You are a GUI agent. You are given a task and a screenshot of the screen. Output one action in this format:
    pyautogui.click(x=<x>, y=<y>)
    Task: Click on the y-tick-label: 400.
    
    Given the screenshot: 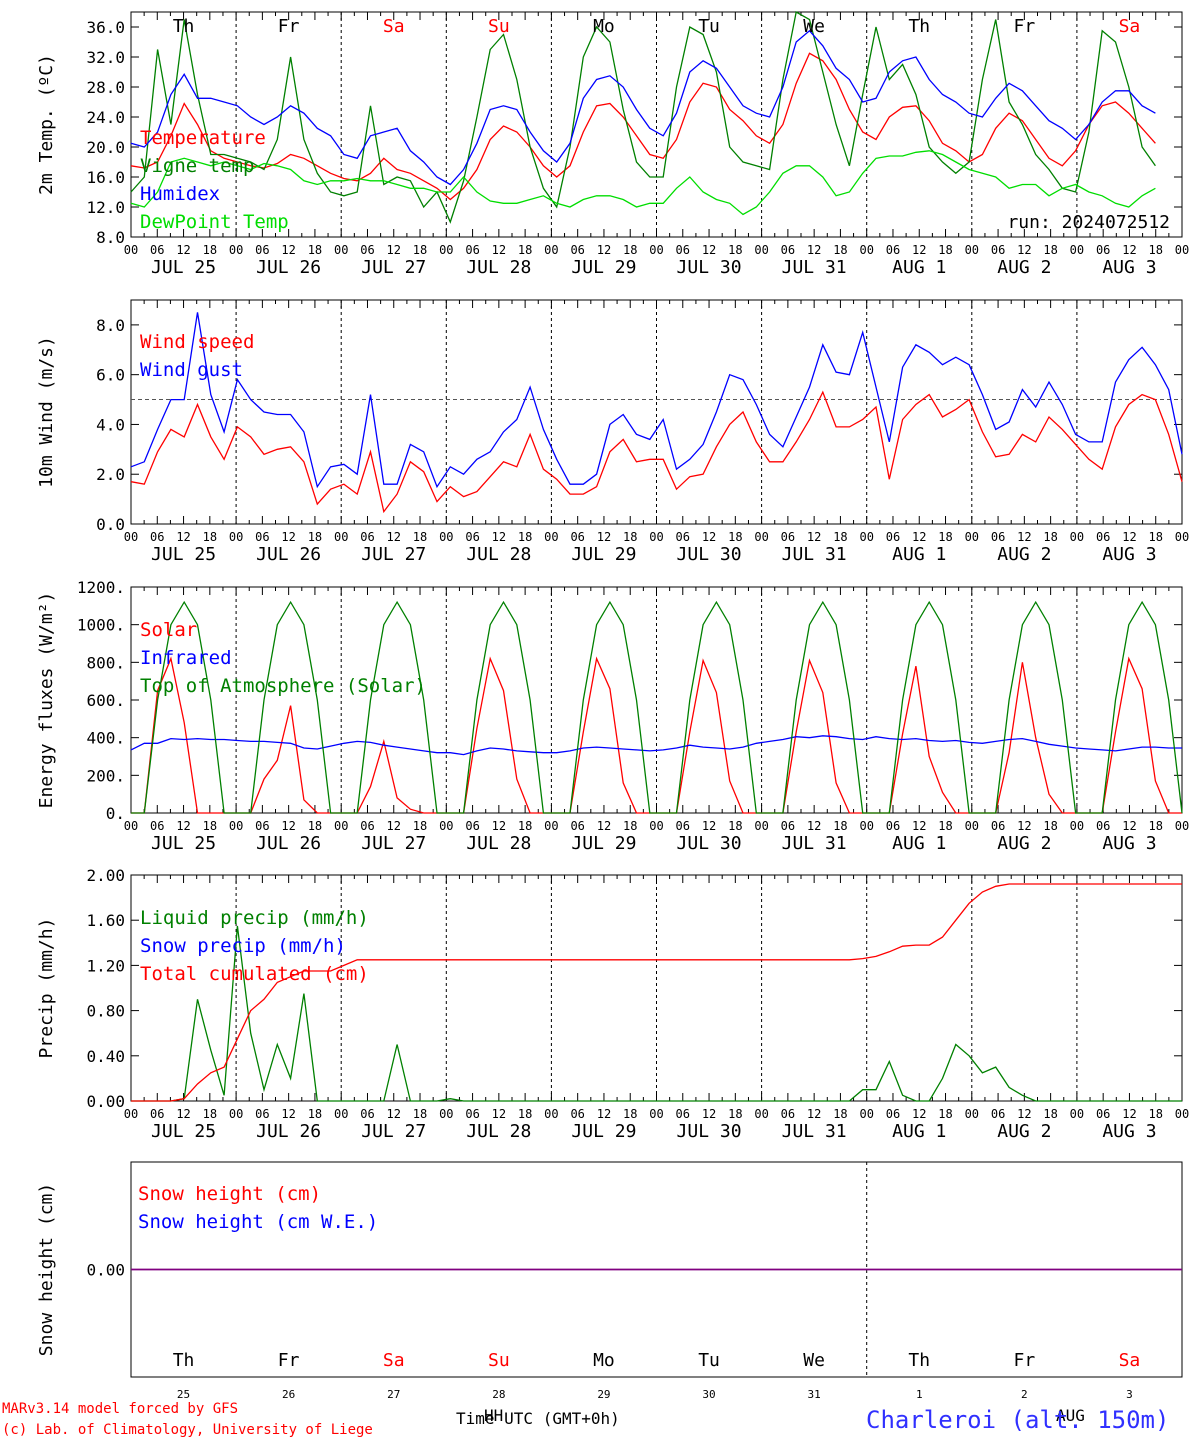 What is the action you would take?
    pyautogui.click(x=105, y=738)
    